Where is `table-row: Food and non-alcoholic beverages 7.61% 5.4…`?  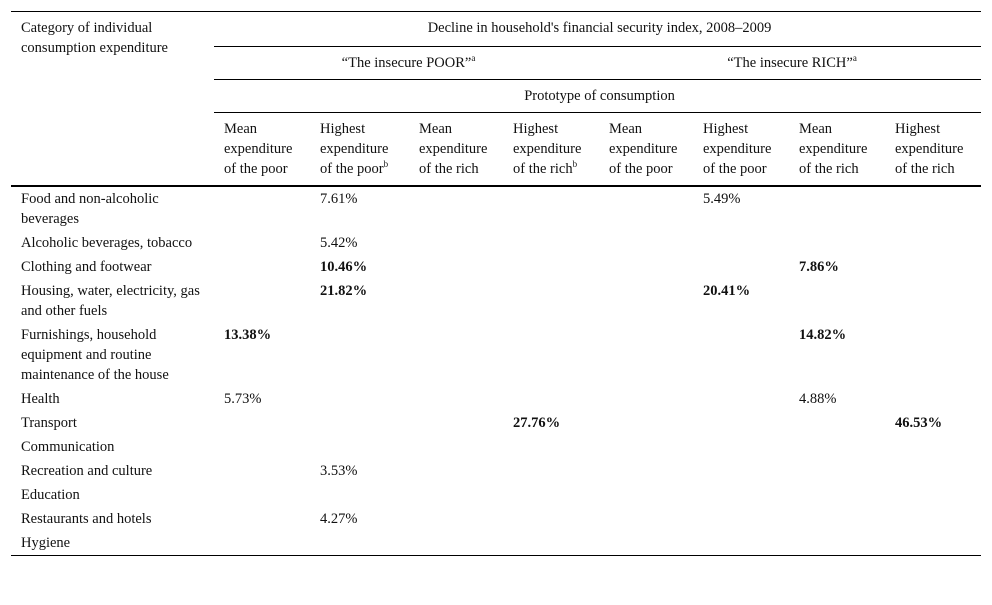 table-row: Food and non-alcoholic beverages 7.61% 5.4… is located at coordinates (496, 208).